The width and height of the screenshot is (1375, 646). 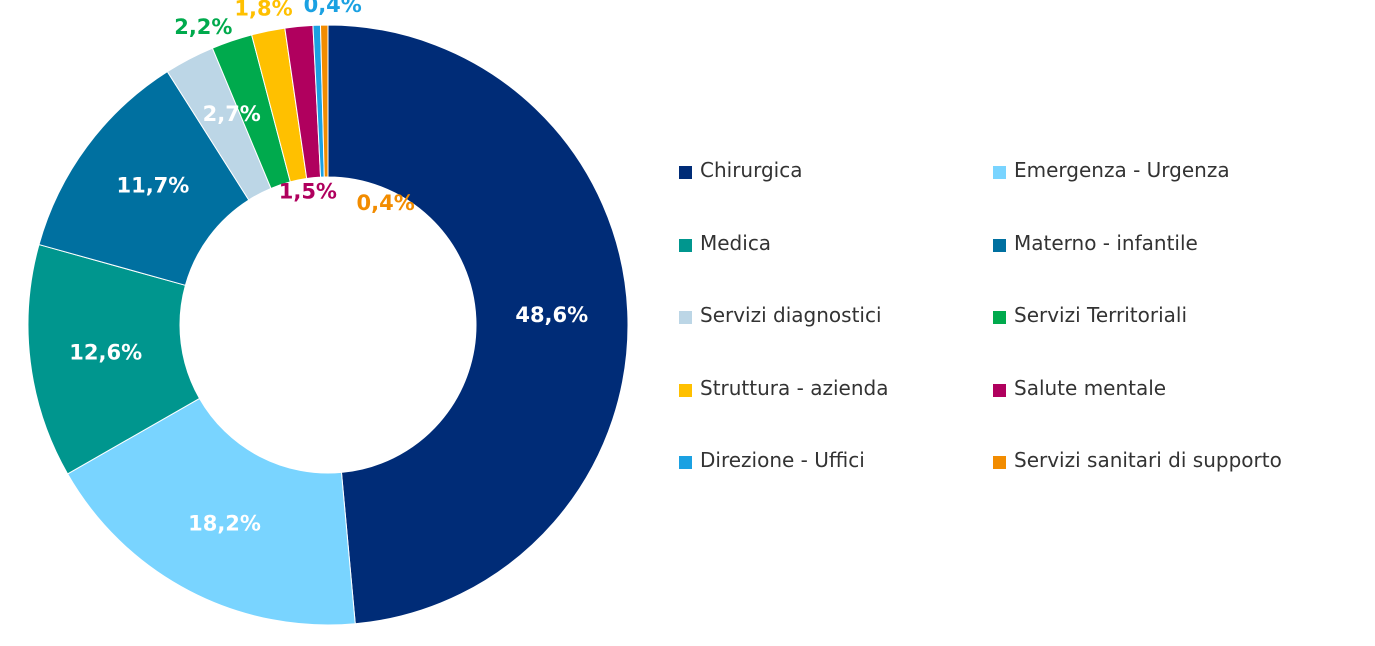 I want to click on slice-label-1: 48,6%, so click(x=551, y=315).